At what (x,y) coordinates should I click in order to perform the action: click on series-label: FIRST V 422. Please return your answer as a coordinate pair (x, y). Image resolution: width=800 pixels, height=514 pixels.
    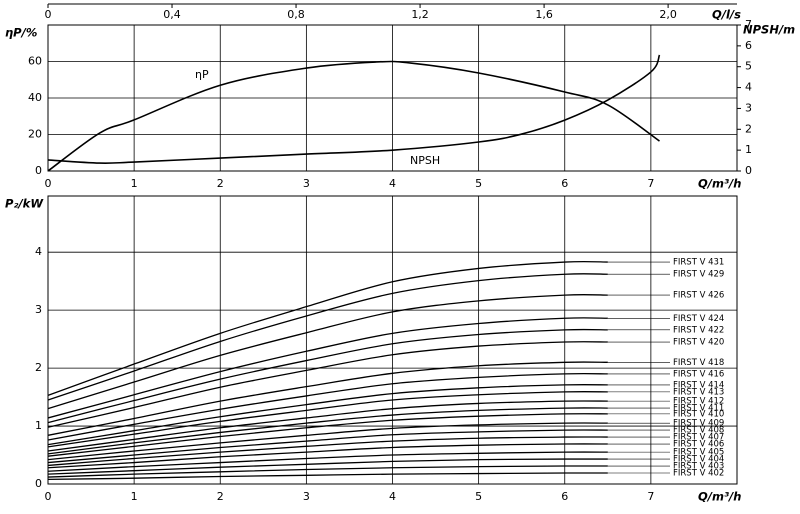
    Looking at the image, I should click on (698, 330).